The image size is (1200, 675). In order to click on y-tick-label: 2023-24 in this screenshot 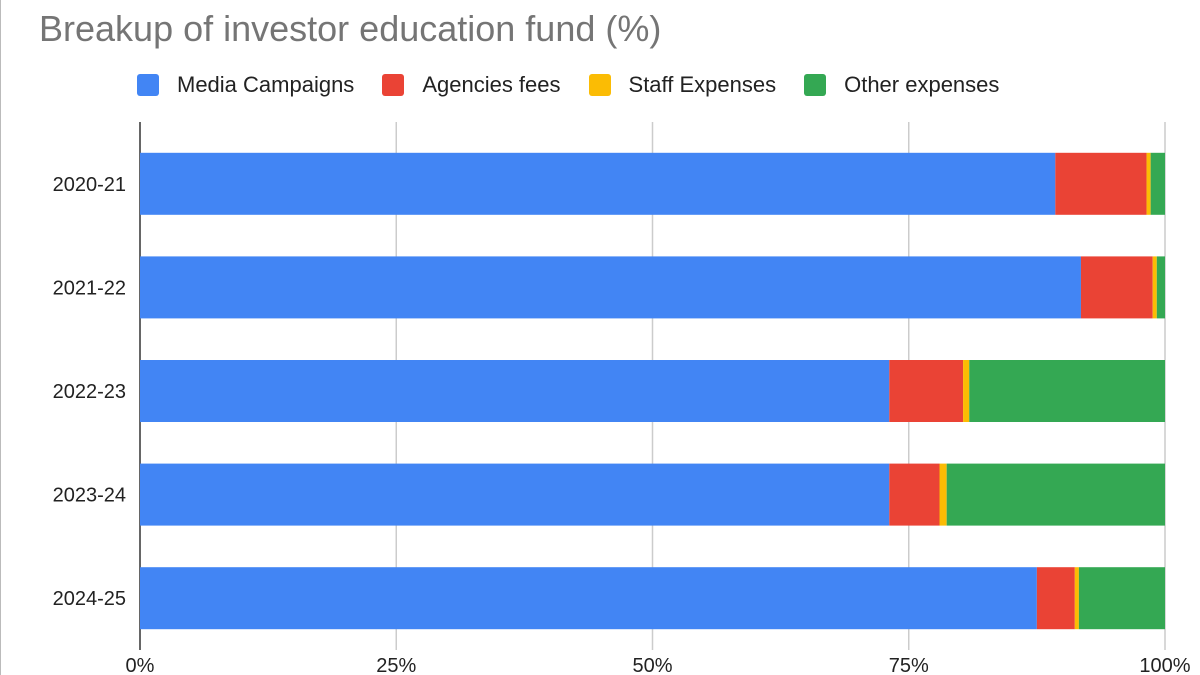, I will do `click(89, 496)`.